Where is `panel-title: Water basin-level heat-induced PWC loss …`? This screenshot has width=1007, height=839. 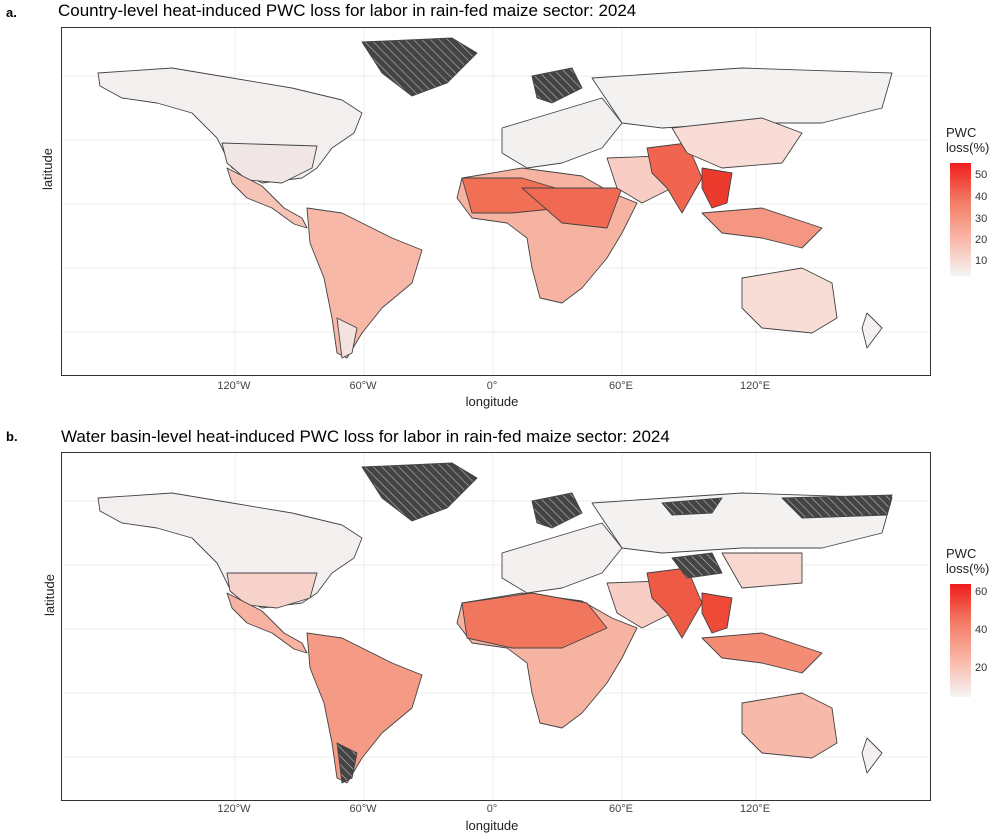 panel-title: Water basin-level heat-induced PWC loss … is located at coordinates (365, 436).